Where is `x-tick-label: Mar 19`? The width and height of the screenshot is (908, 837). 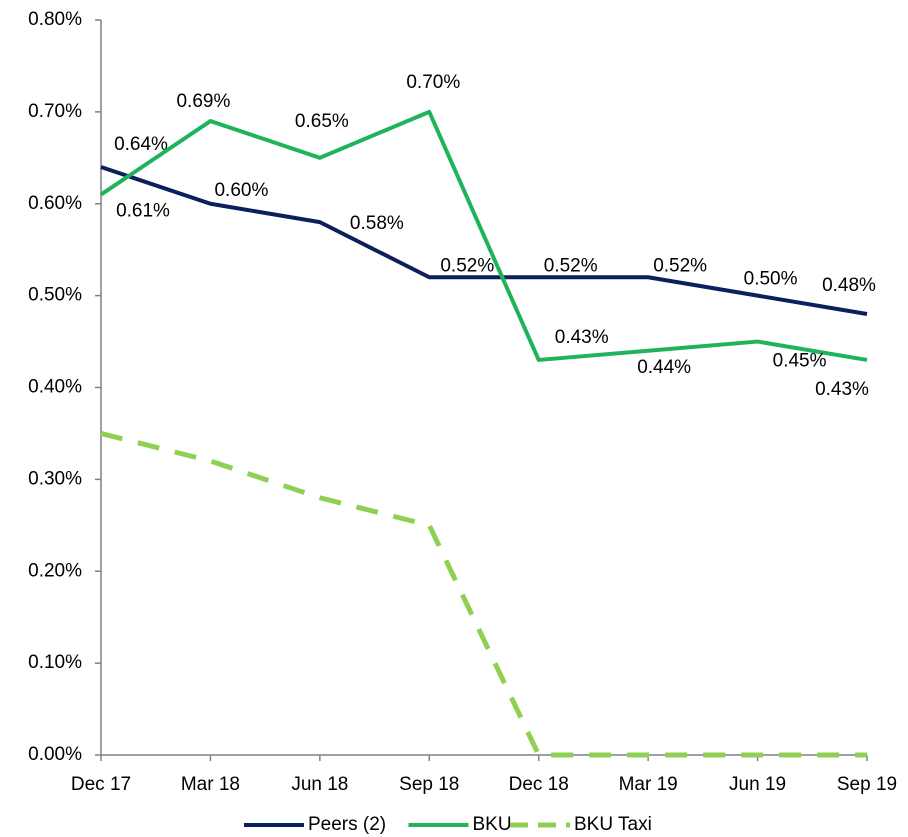 x-tick-label: Mar 19 is located at coordinates (648, 784).